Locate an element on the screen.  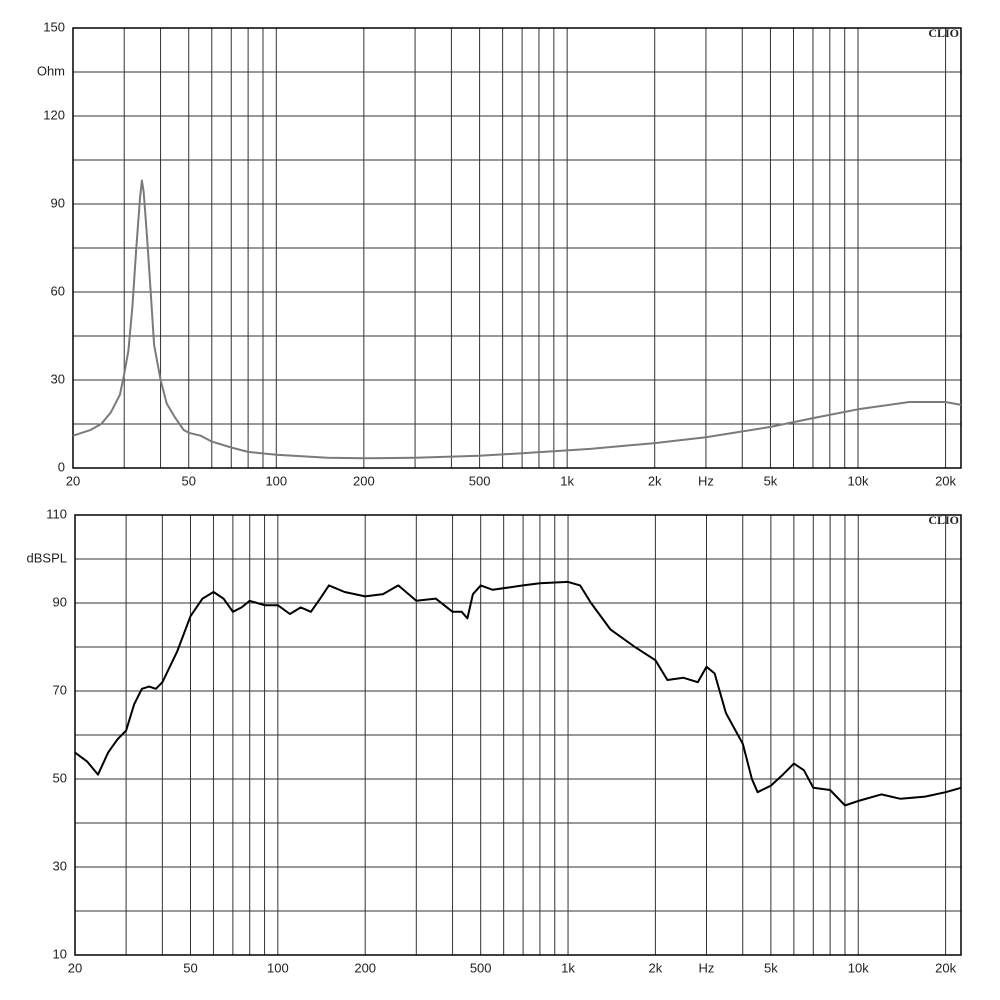
y-tick-label: 110 is located at coordinates (56, 513).